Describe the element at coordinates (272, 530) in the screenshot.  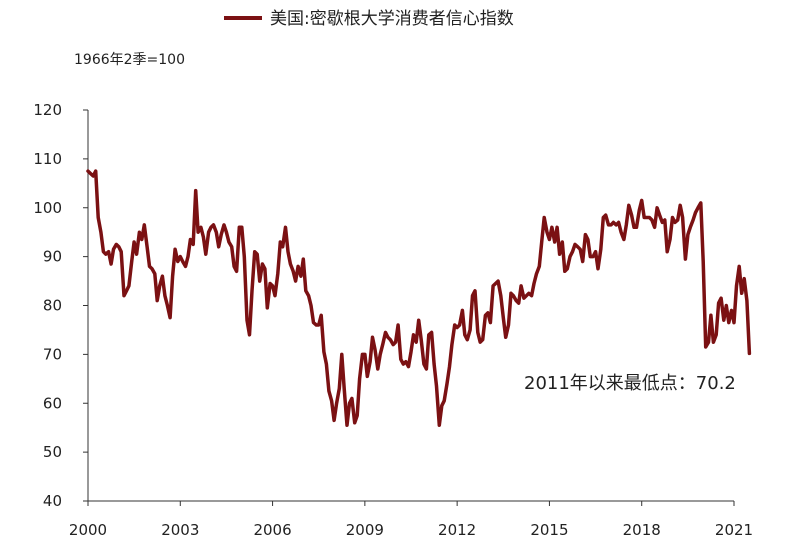
I see `x-tick-label: 2006` at that location.